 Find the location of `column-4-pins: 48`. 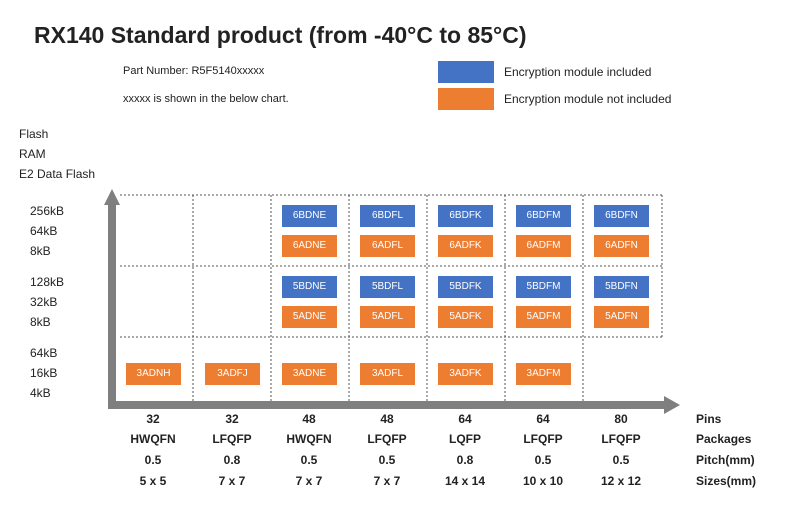

column-4-pins: 48 is located at coordinates (387, 419).